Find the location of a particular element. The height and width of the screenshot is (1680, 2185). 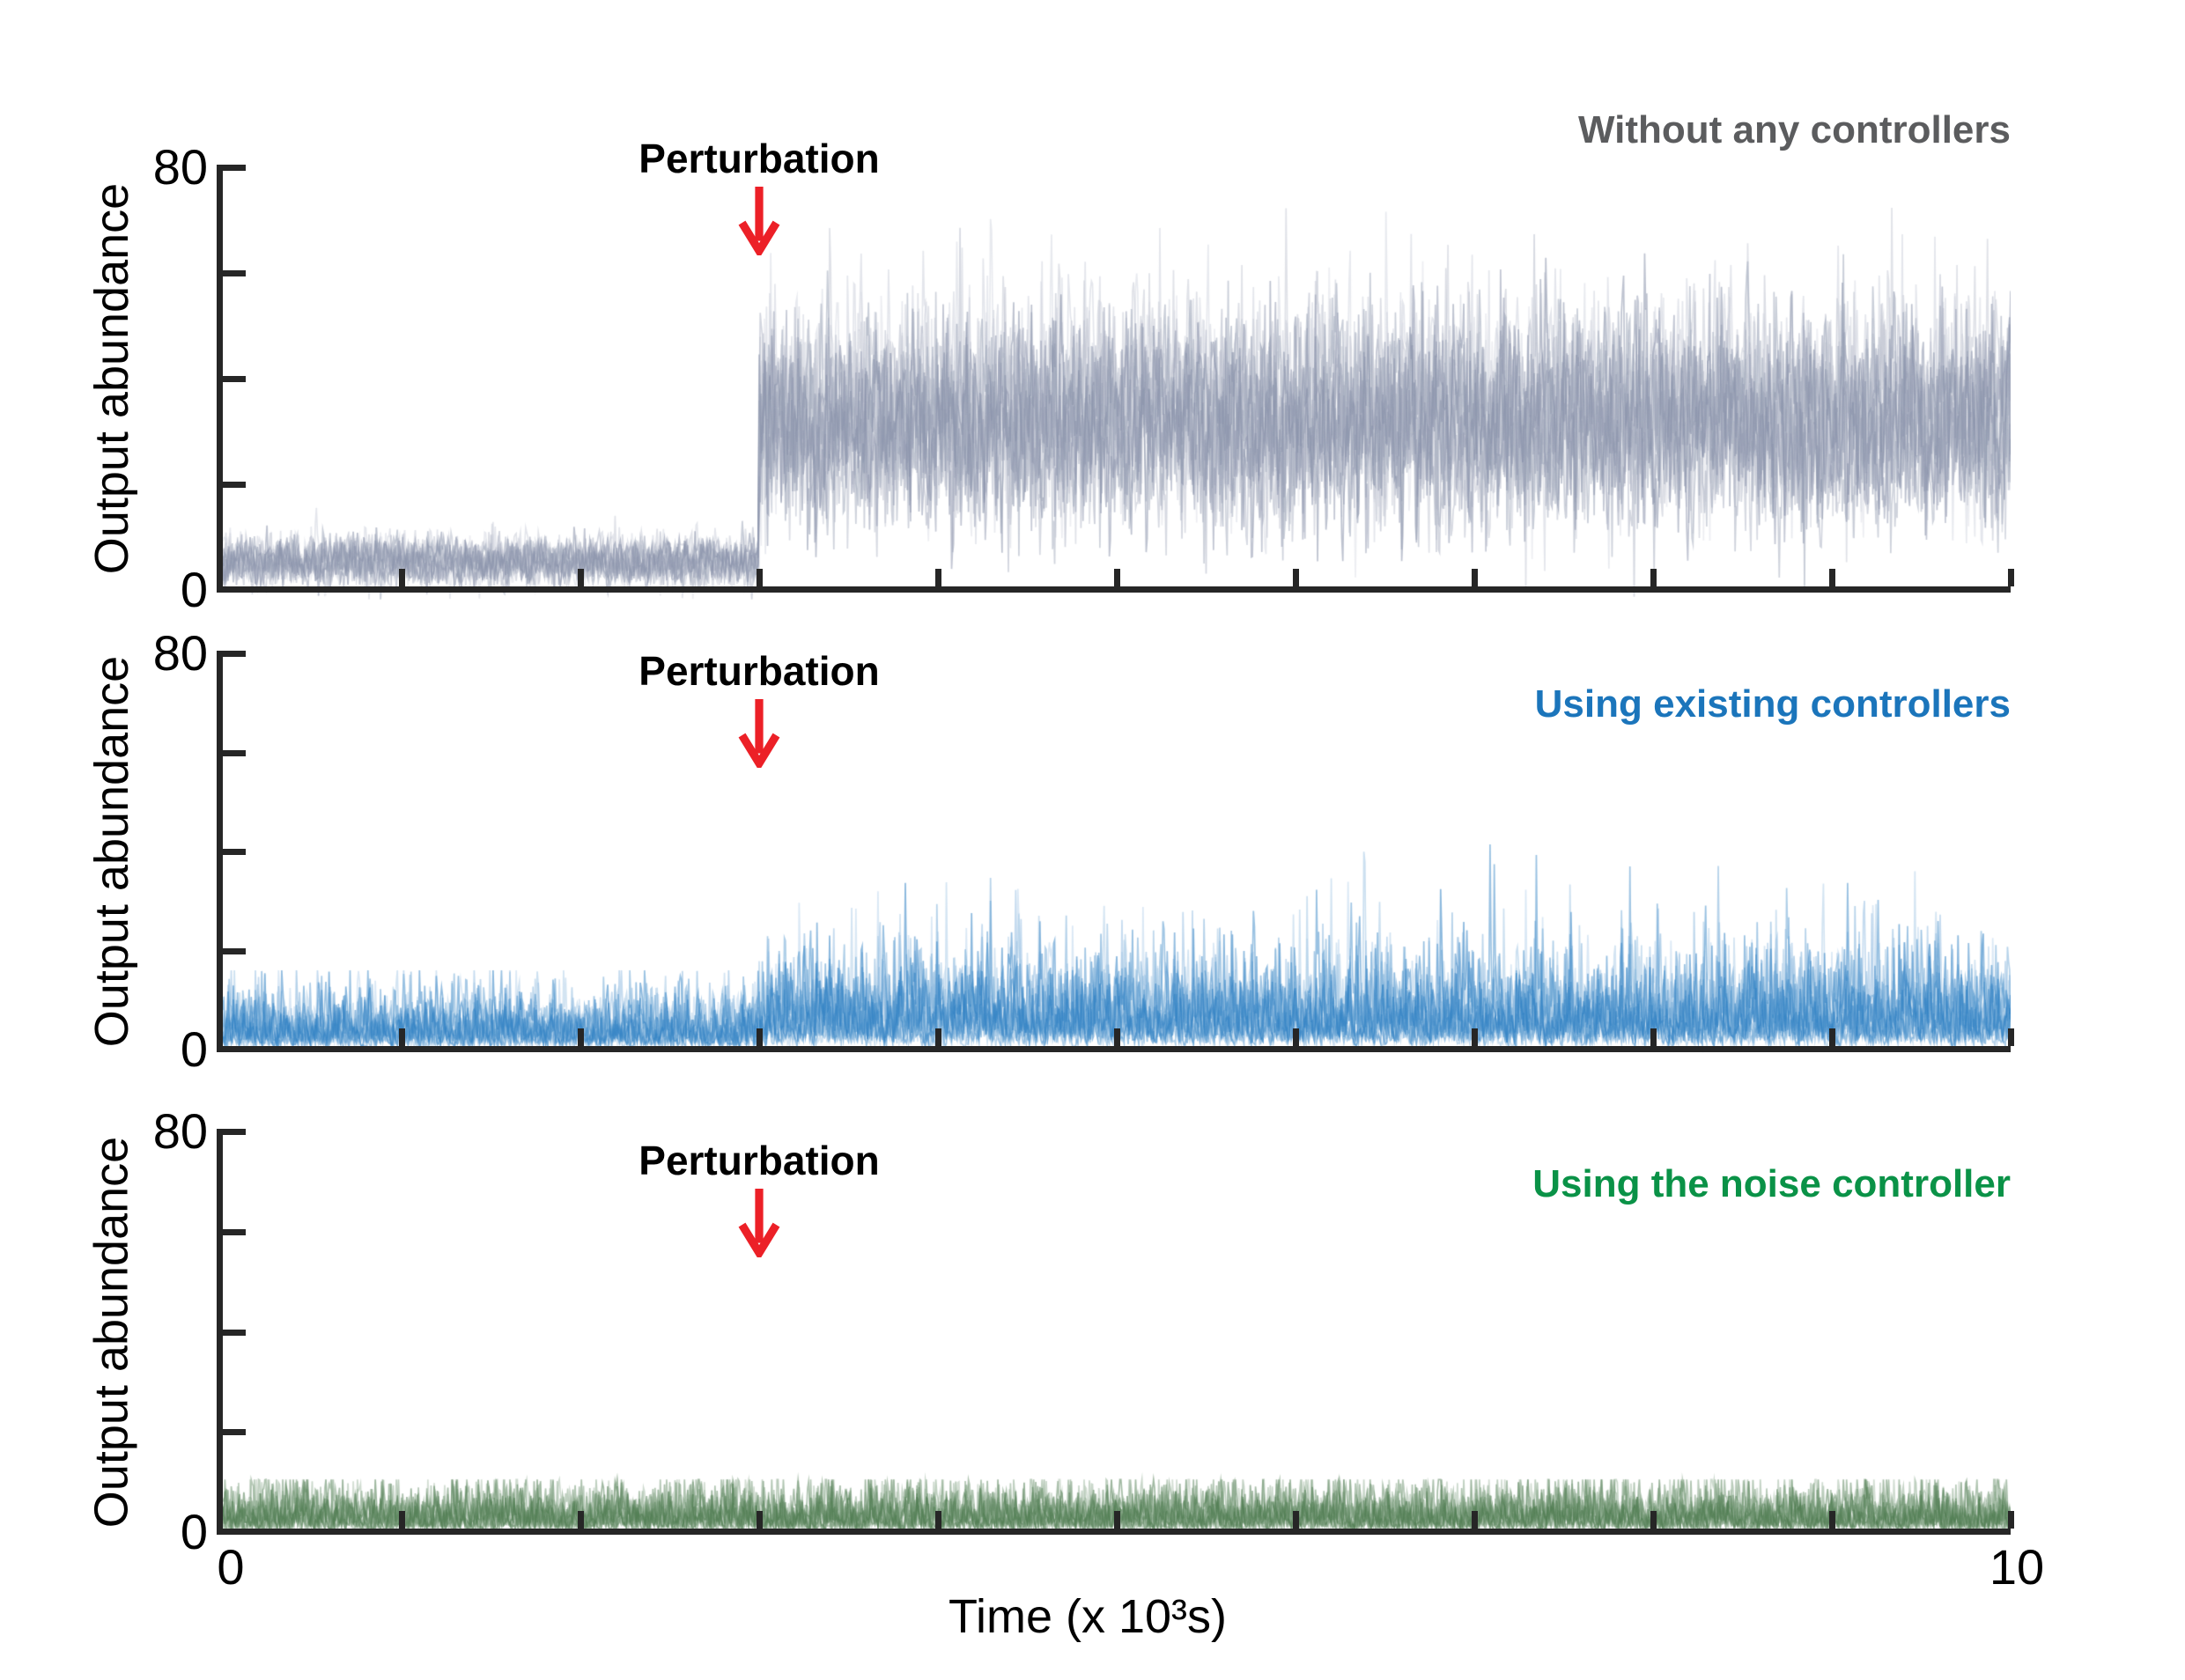

legend-label: Using existing controllers is located at coordinates (1772, 704).